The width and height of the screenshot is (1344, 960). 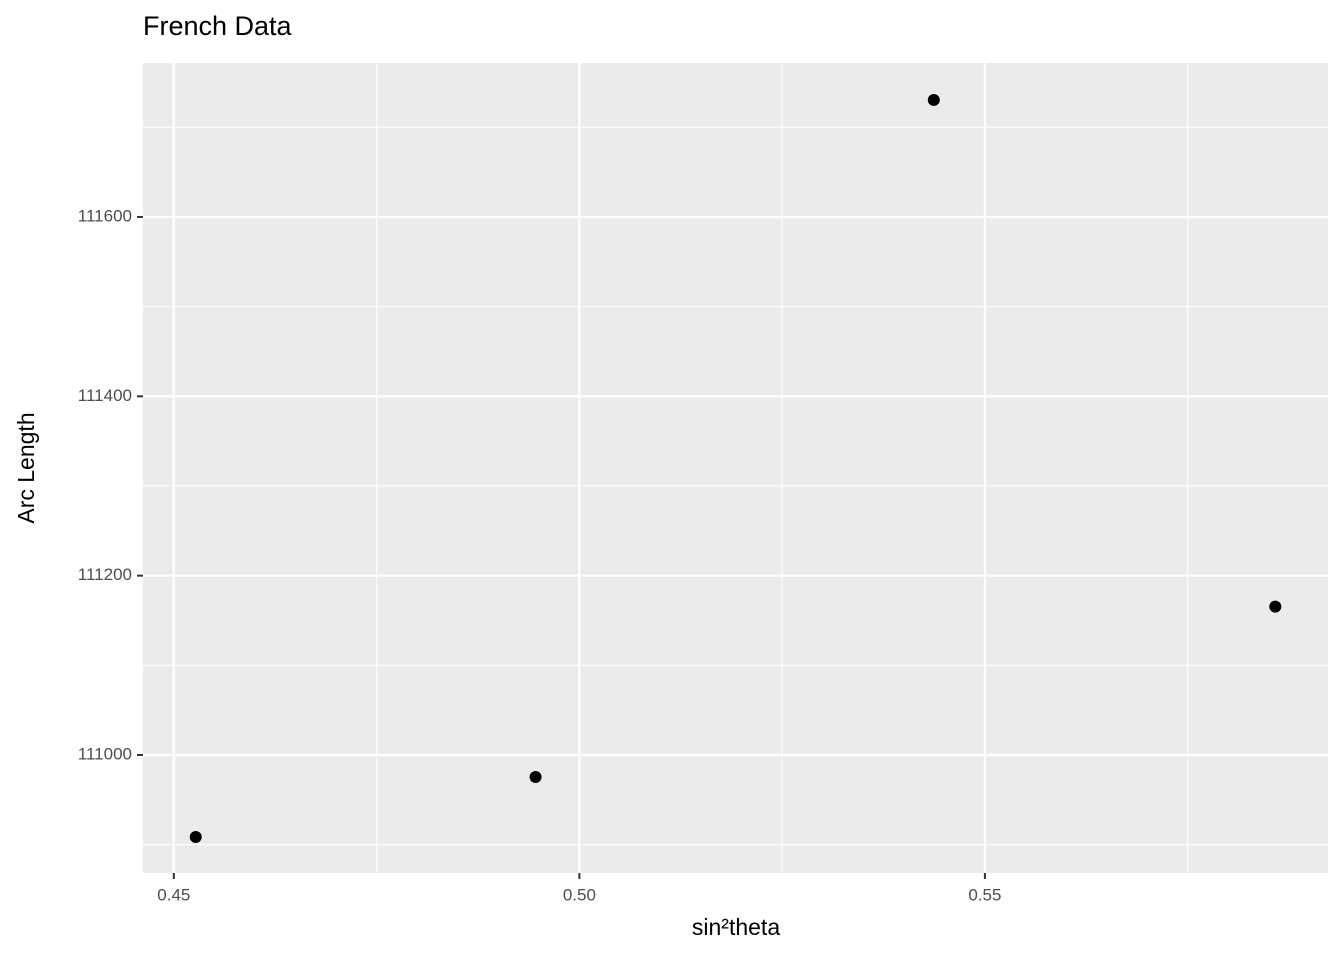 I want to click on y-axis-title: Arc Length, so click(x=26, y=467).